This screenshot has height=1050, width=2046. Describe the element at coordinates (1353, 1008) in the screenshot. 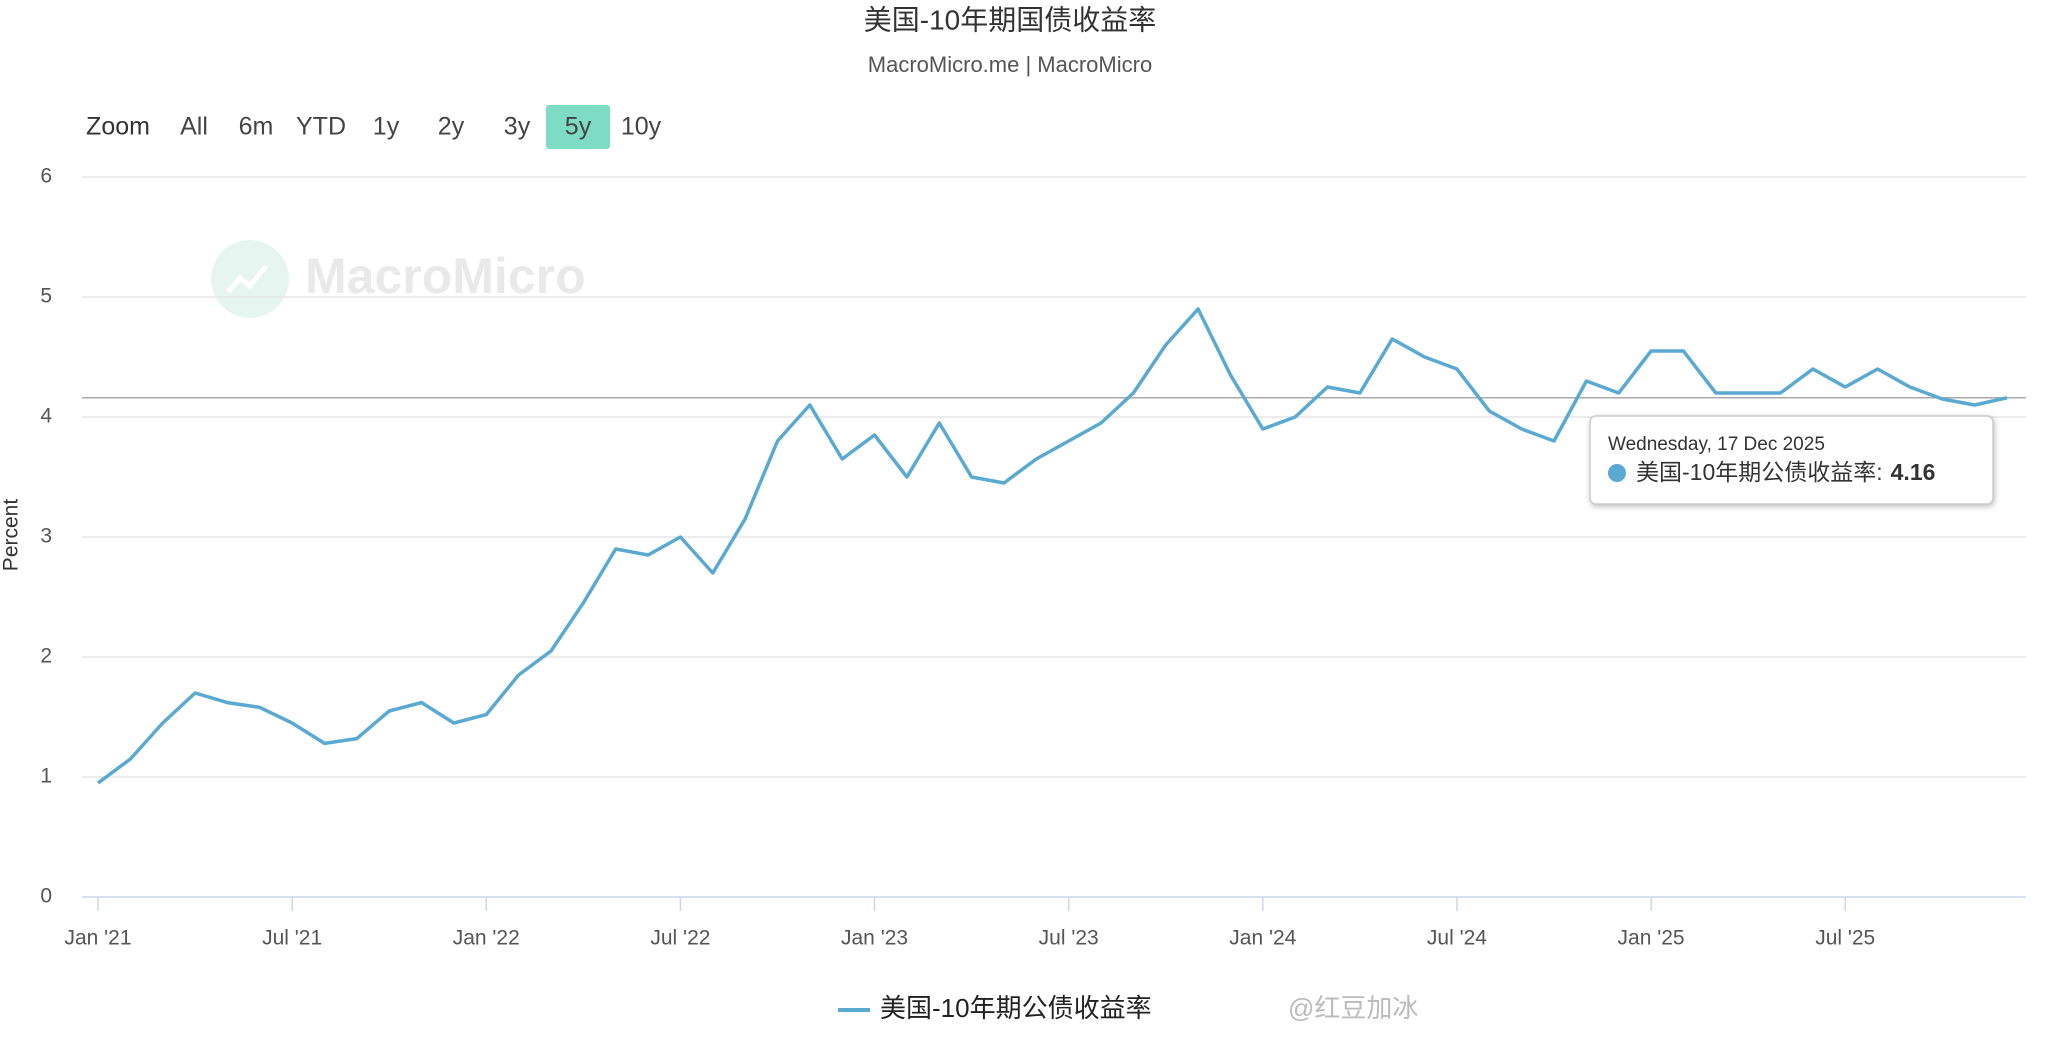

I see `credit: @红豆加冰` at that location.